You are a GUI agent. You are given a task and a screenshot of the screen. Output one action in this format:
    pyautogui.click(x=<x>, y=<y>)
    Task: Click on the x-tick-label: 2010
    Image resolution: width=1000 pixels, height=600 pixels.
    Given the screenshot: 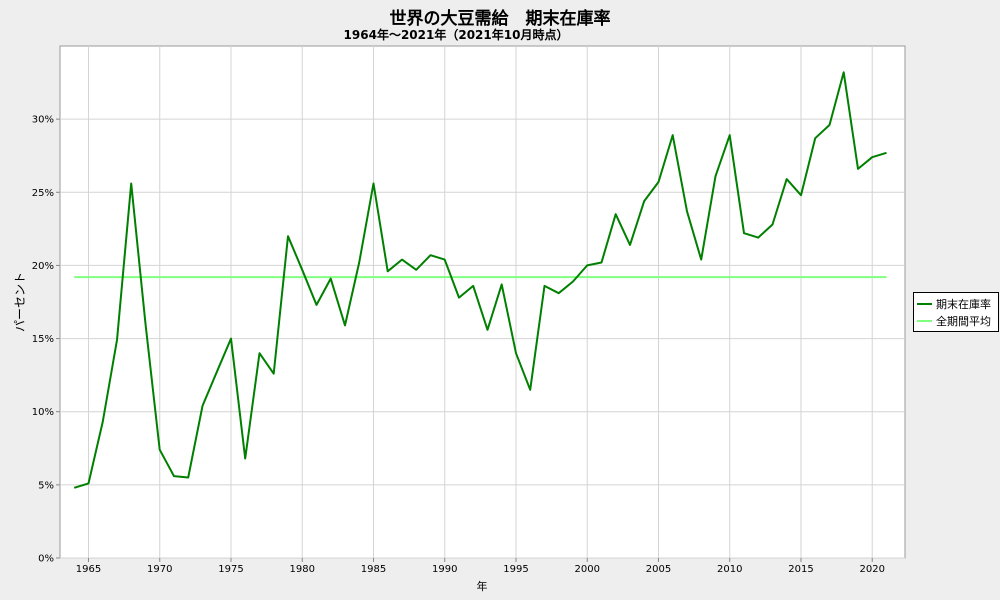 What is the action you would take?
    pyautogui.click(x=729, y=569)
    